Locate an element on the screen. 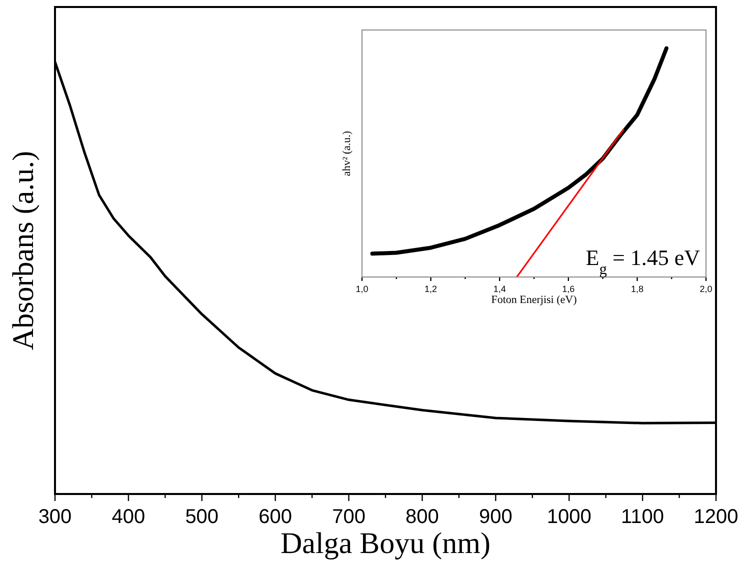 The image size is (744, 572). x-tick-label: 1200 is located at coordinates (716, 517).